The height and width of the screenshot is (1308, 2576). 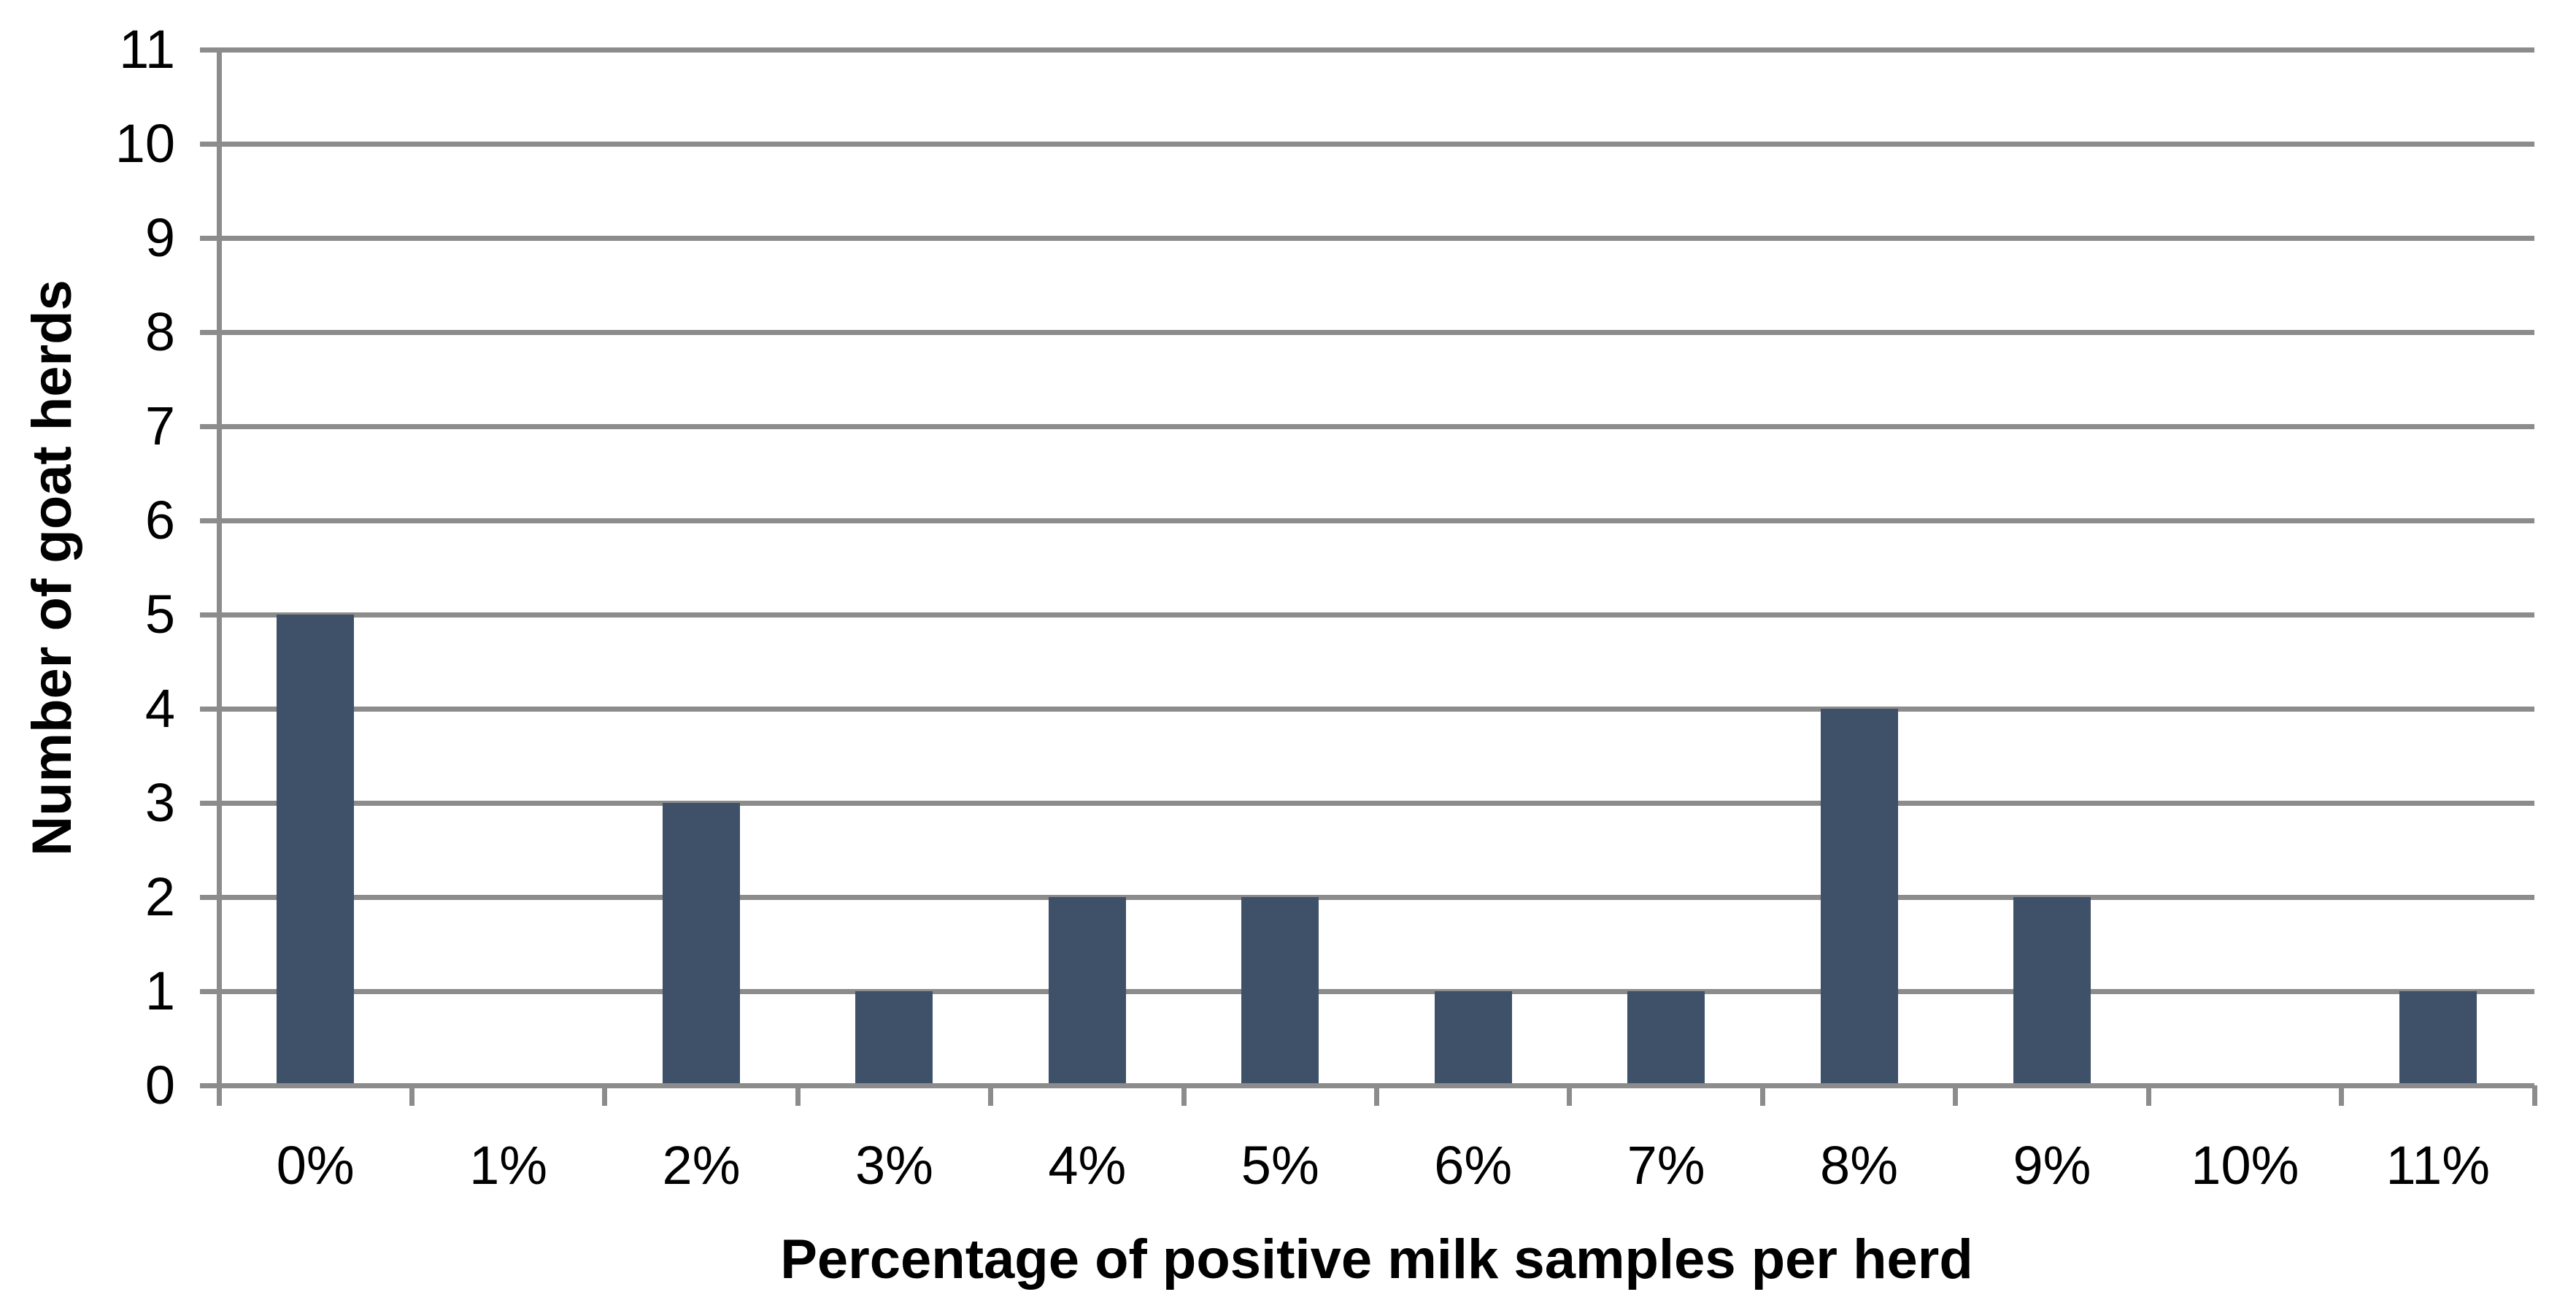 I want to click on x-tick-label: 11%, so click(x=2438, y=1165).